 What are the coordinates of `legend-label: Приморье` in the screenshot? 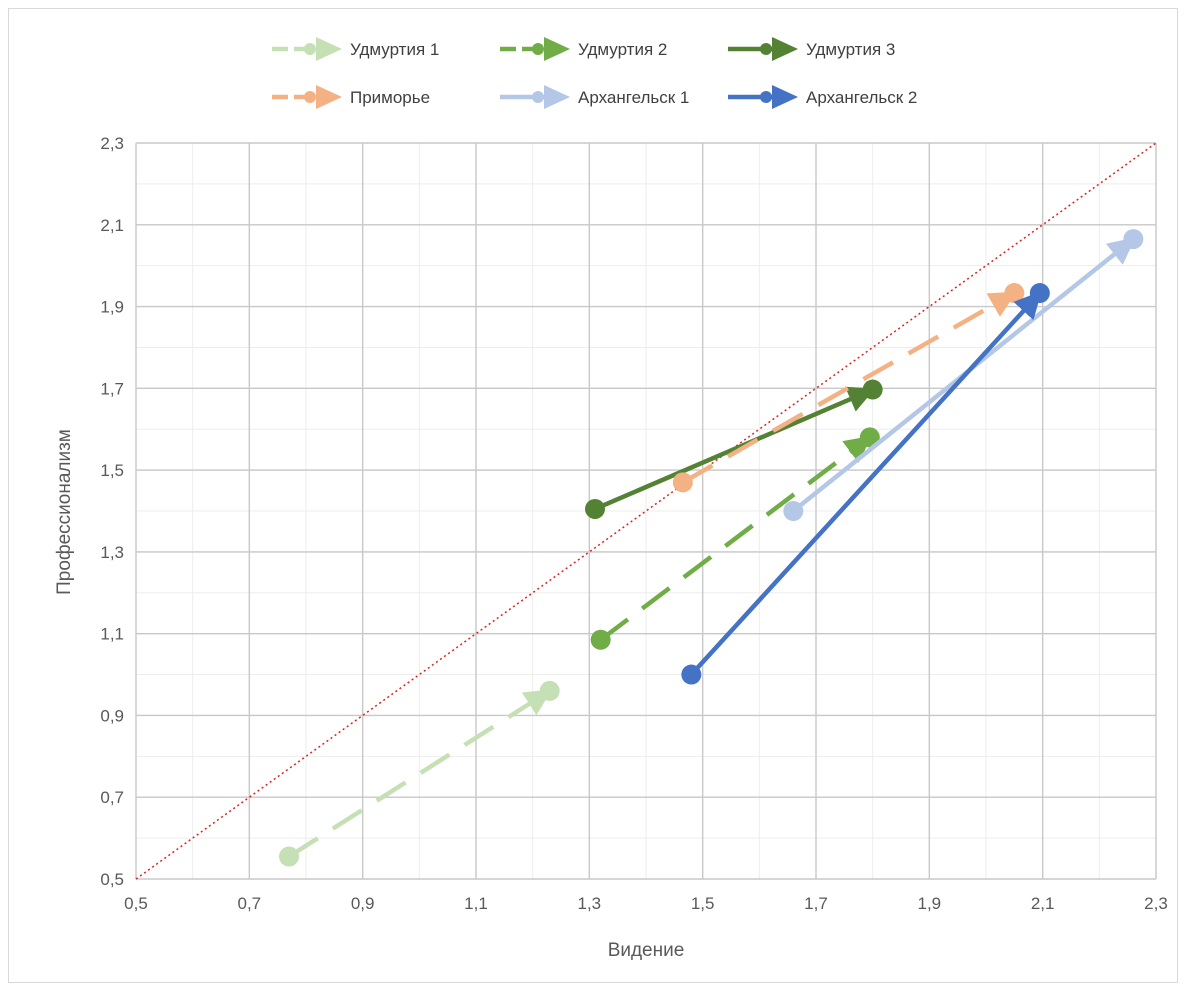 It's located at (390, 97).